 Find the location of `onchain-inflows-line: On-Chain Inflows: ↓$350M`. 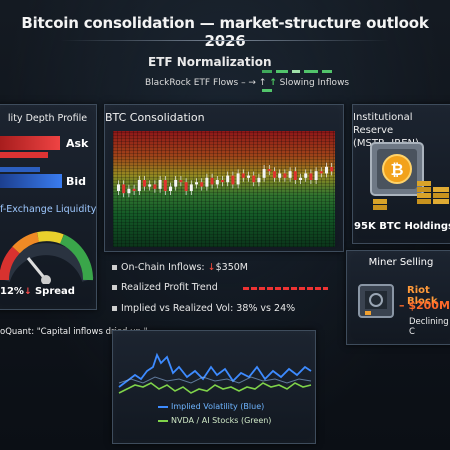

onchain-inflows-line: On-Chain Inflows: ↓$350M is located at coordinates (180, 267).